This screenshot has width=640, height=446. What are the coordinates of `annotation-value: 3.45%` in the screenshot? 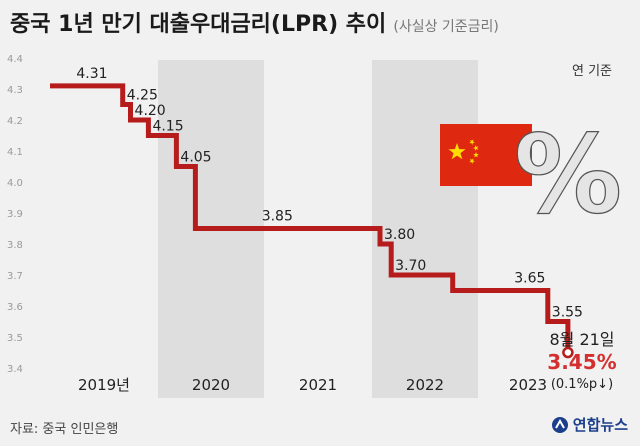 It's located at (581, 362).